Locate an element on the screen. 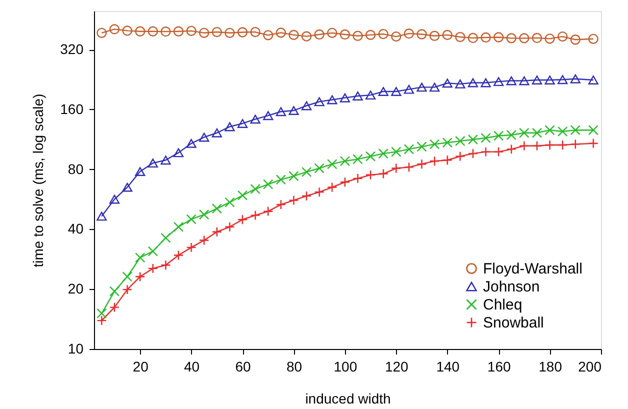 The image size is (628, 409). y-tick-label: 10 is located at coordinates (76, 348).